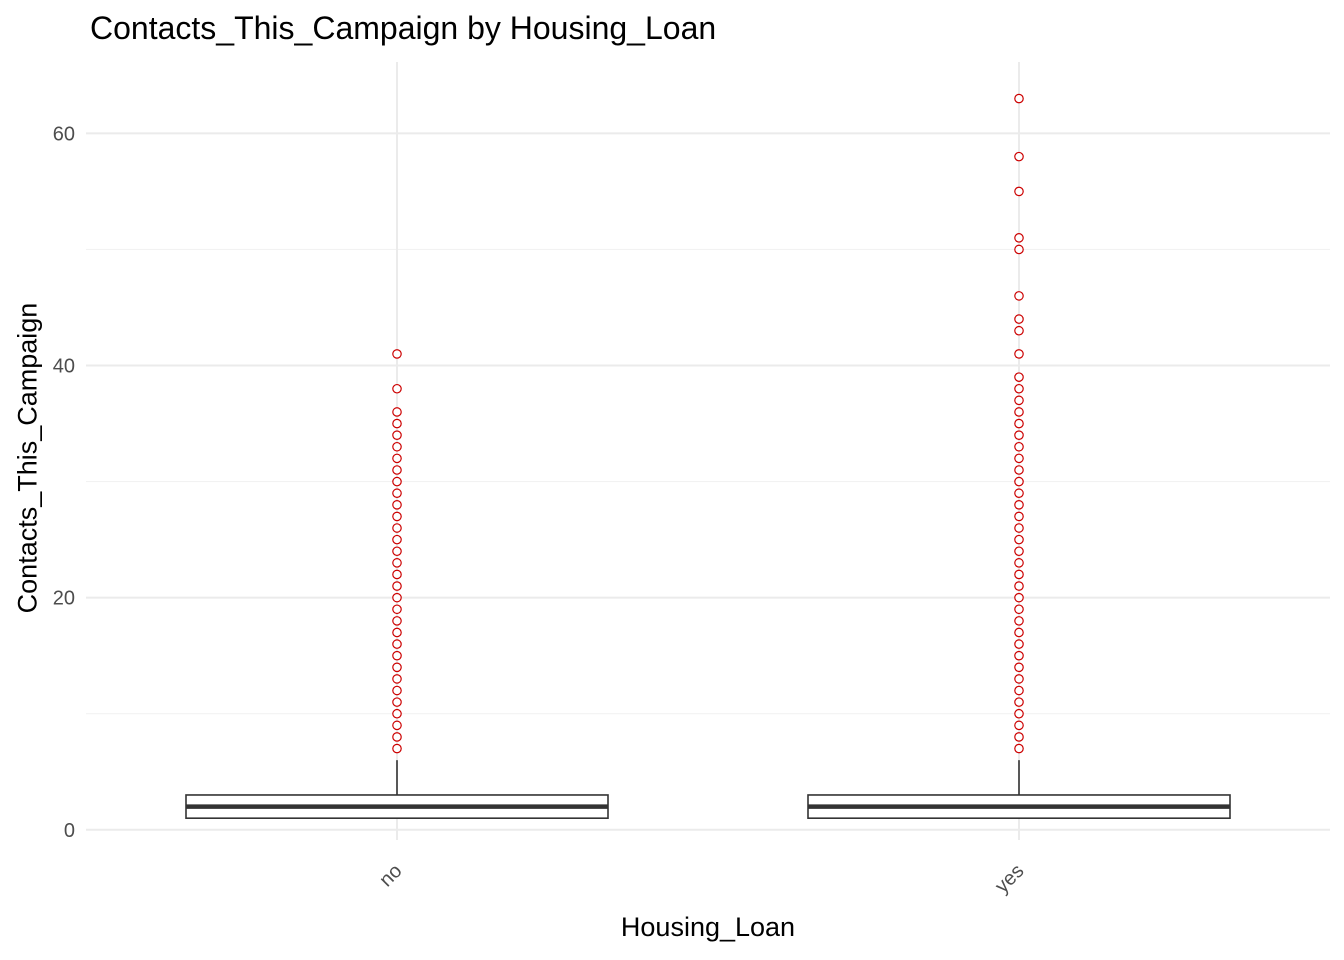 The width and height of the screenshot is (1344, 960). What do you see at coordinates (64, 599) in the screenshot?
I see `y-tick-label: 20` at bounding box center [64, 599].